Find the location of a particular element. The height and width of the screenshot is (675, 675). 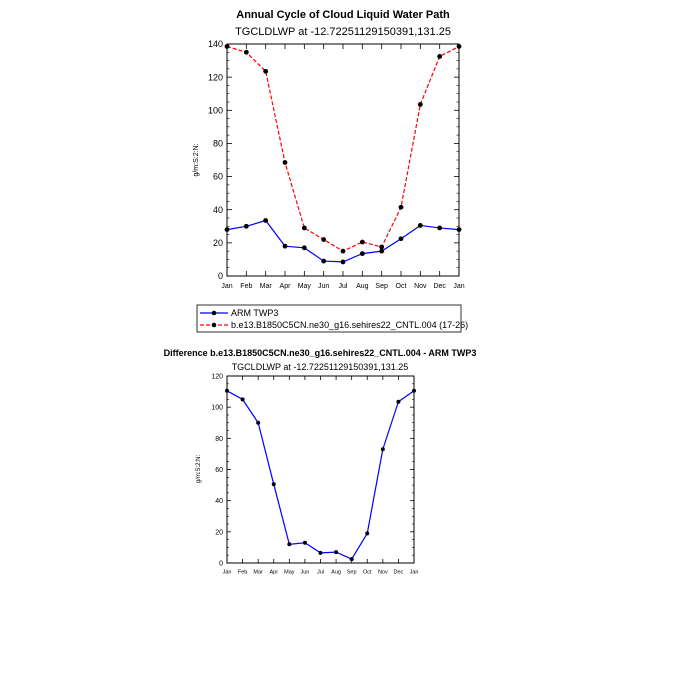

chart1-ytick-label: 0 is located at coordinates (220, 276).